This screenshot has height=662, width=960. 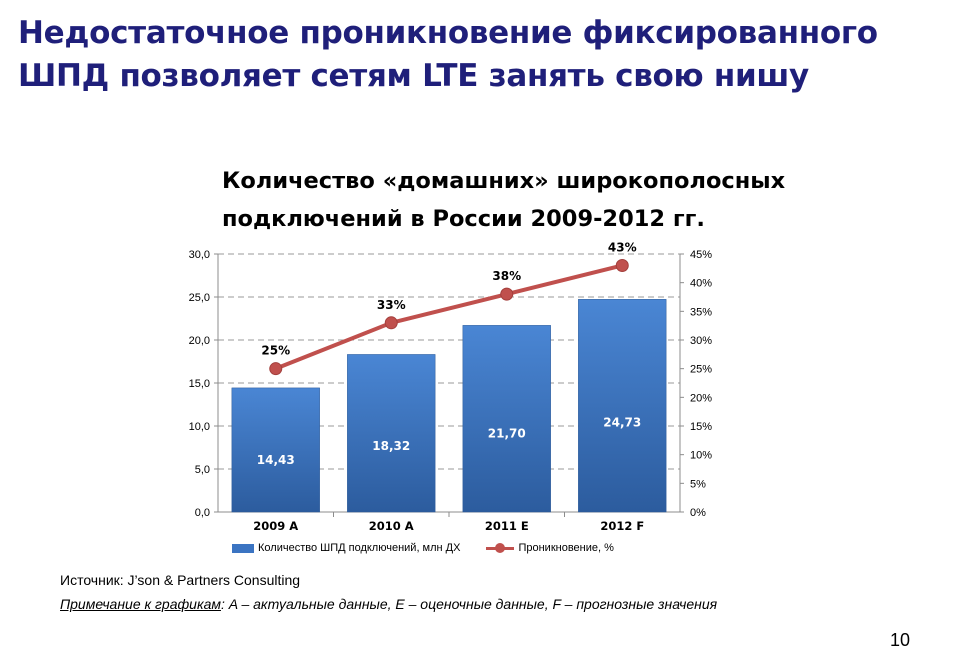 What do you see at coordinates (622, 247) in the screenshot?
I see `line-value-label: 43%` at bounding box center [622, 247].